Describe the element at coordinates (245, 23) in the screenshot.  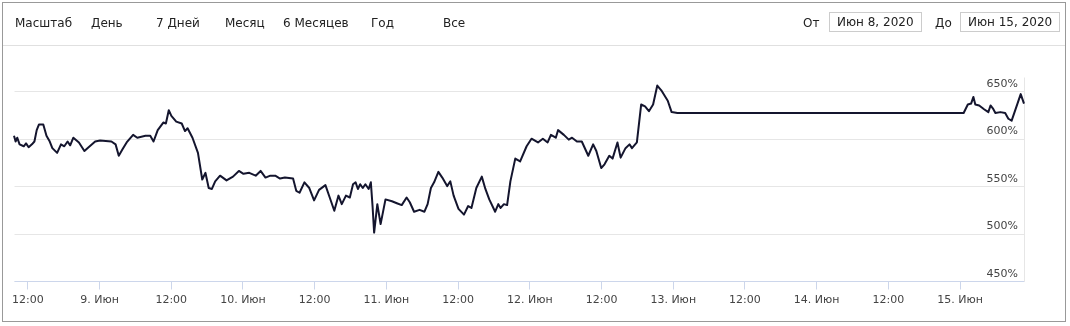
I see `text: Месяц` at that location.